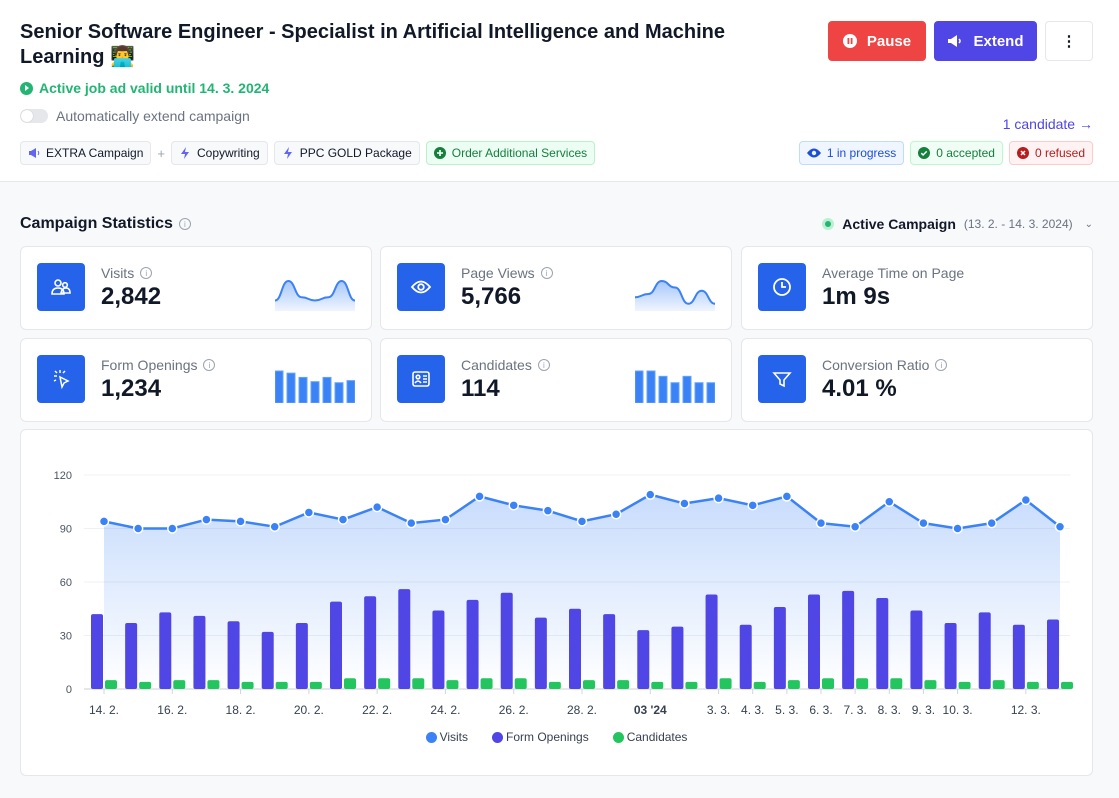 This screenshot has width=1119, height=798. Describe the element at coordinates (851, 153) in the screenshot. I see `in-progress-badge: 1 in progress` at that location.